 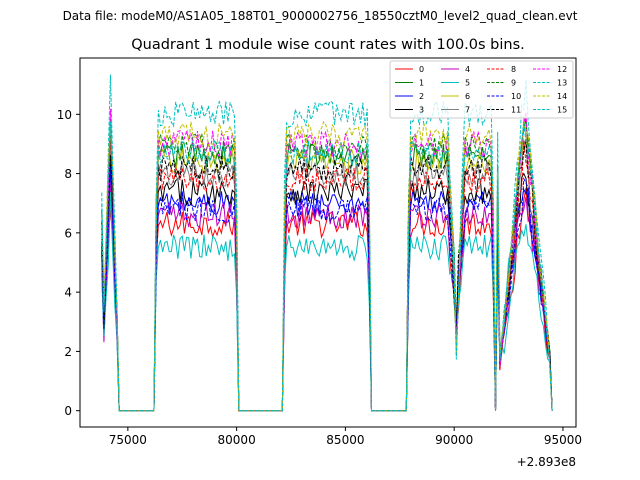 I want to click on legend-label-13: 13, so click(x=562, y=83).